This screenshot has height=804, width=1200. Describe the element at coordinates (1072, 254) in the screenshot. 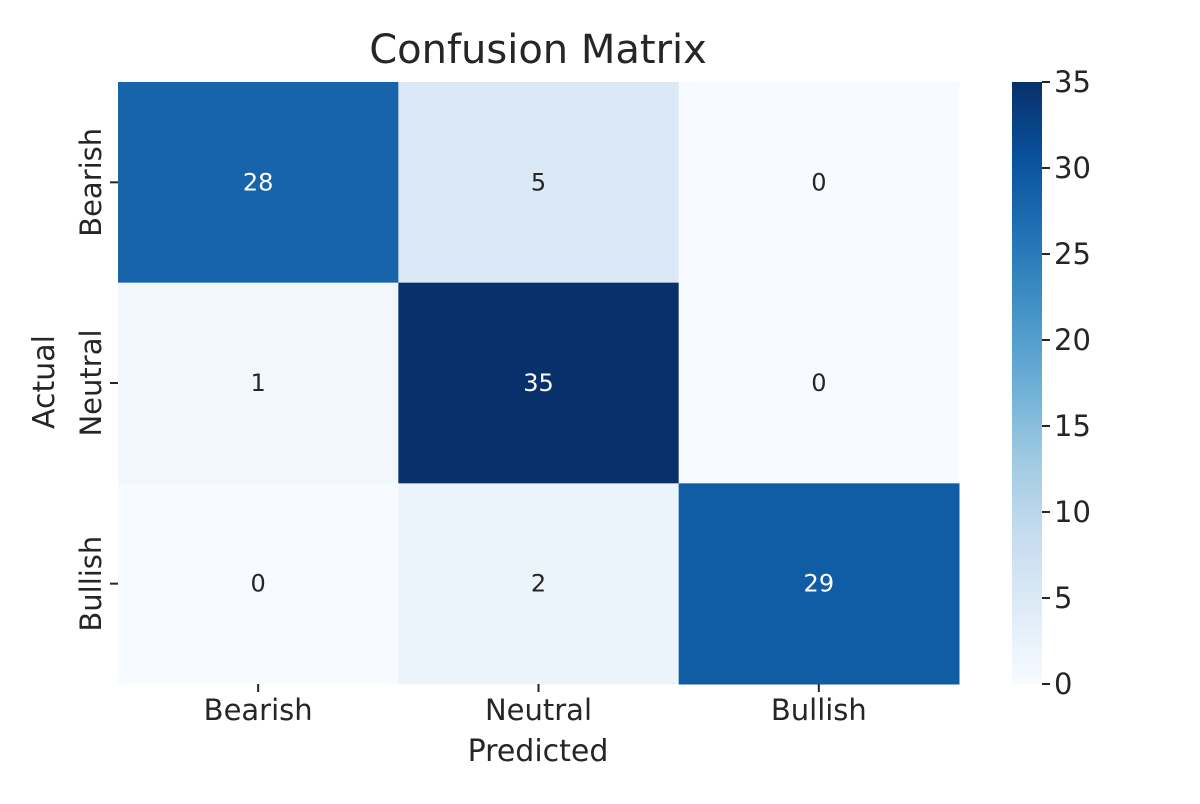

I see `colorbar-tick-label-5: 25` at that location.